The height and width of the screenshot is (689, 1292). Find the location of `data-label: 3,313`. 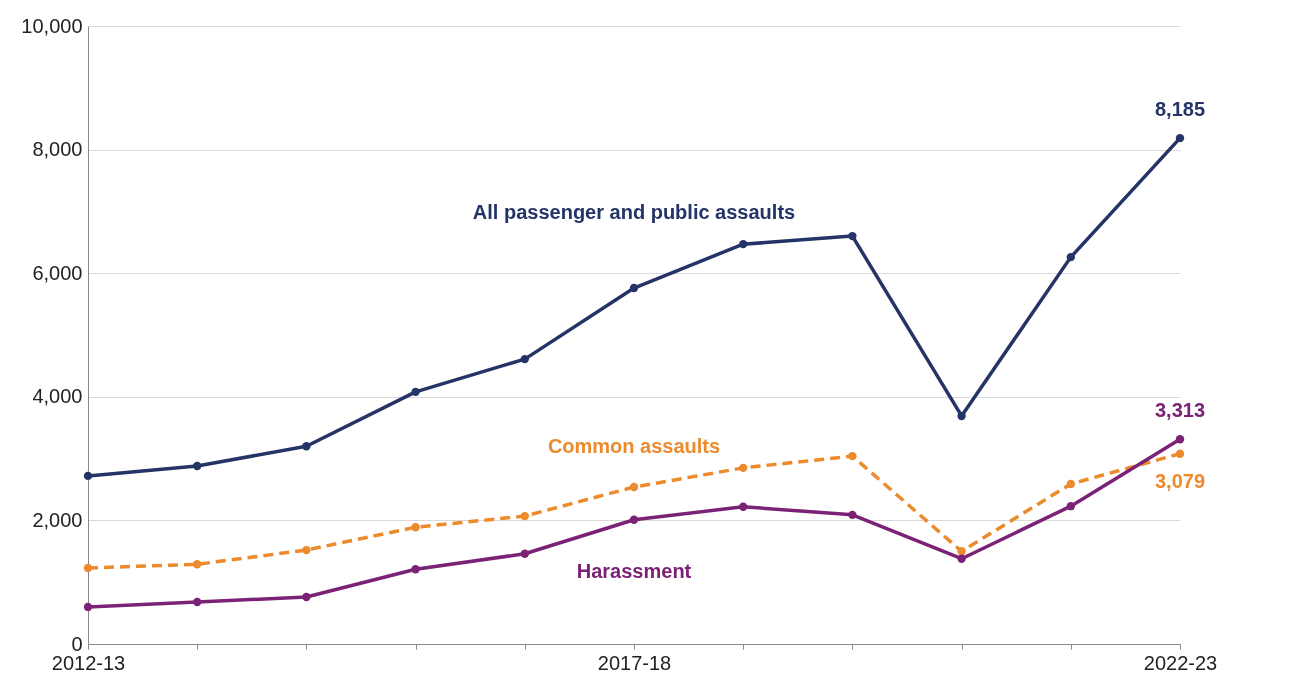

data-label: 3,313 is located at coordinates (1180, 410).